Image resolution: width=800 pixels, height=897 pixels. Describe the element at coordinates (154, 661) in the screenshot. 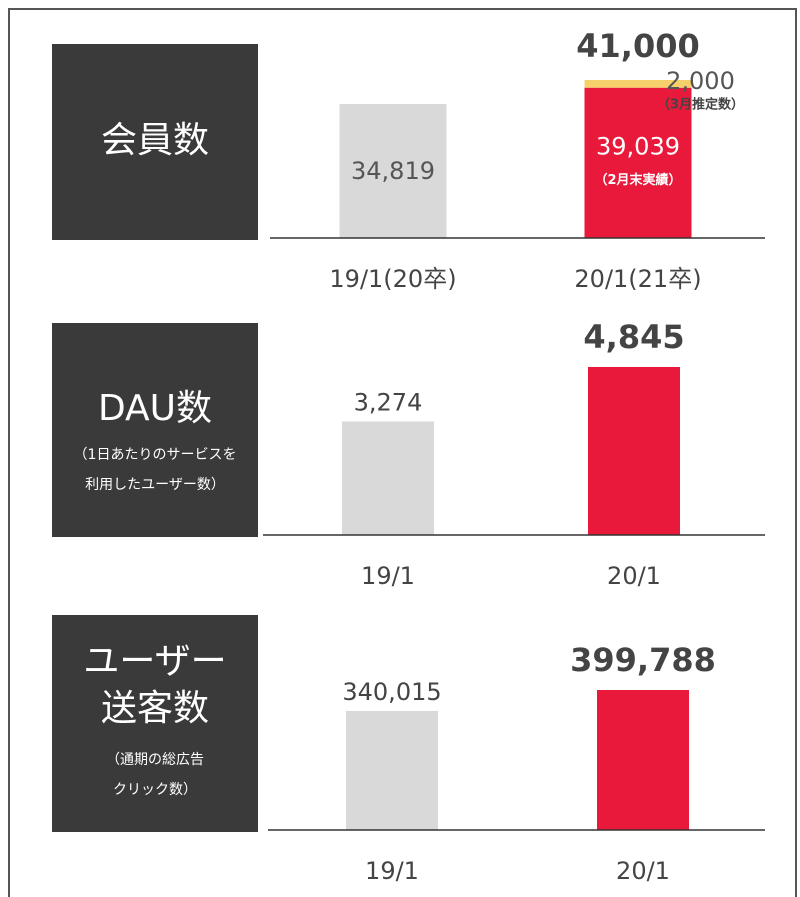

I see `panel-title: ユーザー` at that location.